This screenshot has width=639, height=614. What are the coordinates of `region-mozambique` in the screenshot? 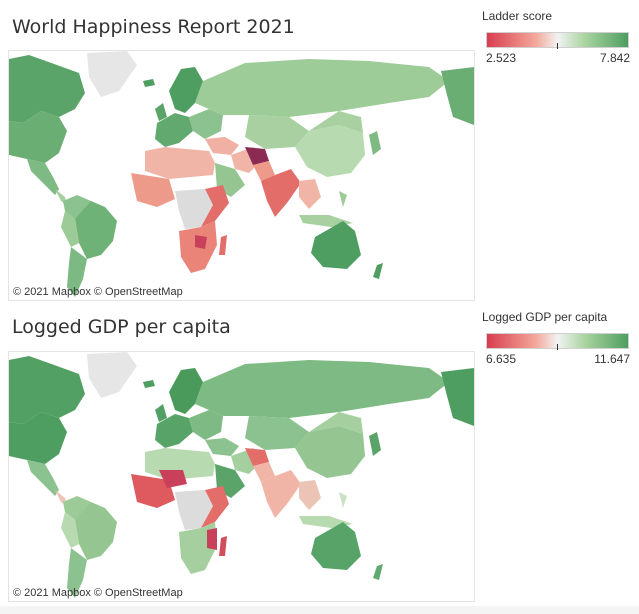 It's located at (212, 539).